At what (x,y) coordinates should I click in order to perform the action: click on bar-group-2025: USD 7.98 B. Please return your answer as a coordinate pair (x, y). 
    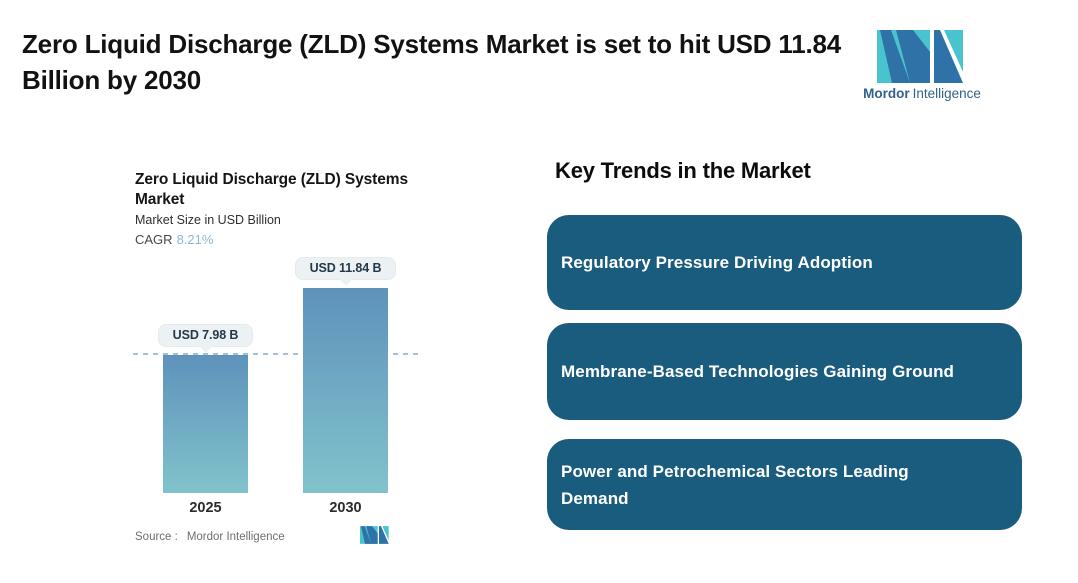
    Looking at the image, I should click on (205, 408).